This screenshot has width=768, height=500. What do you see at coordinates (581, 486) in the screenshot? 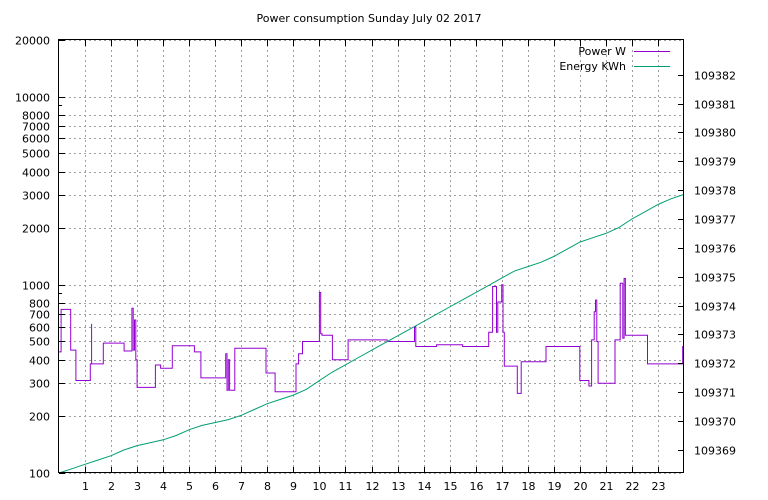
I see `x-tick-label: 20` at bounding box center [581, 486].